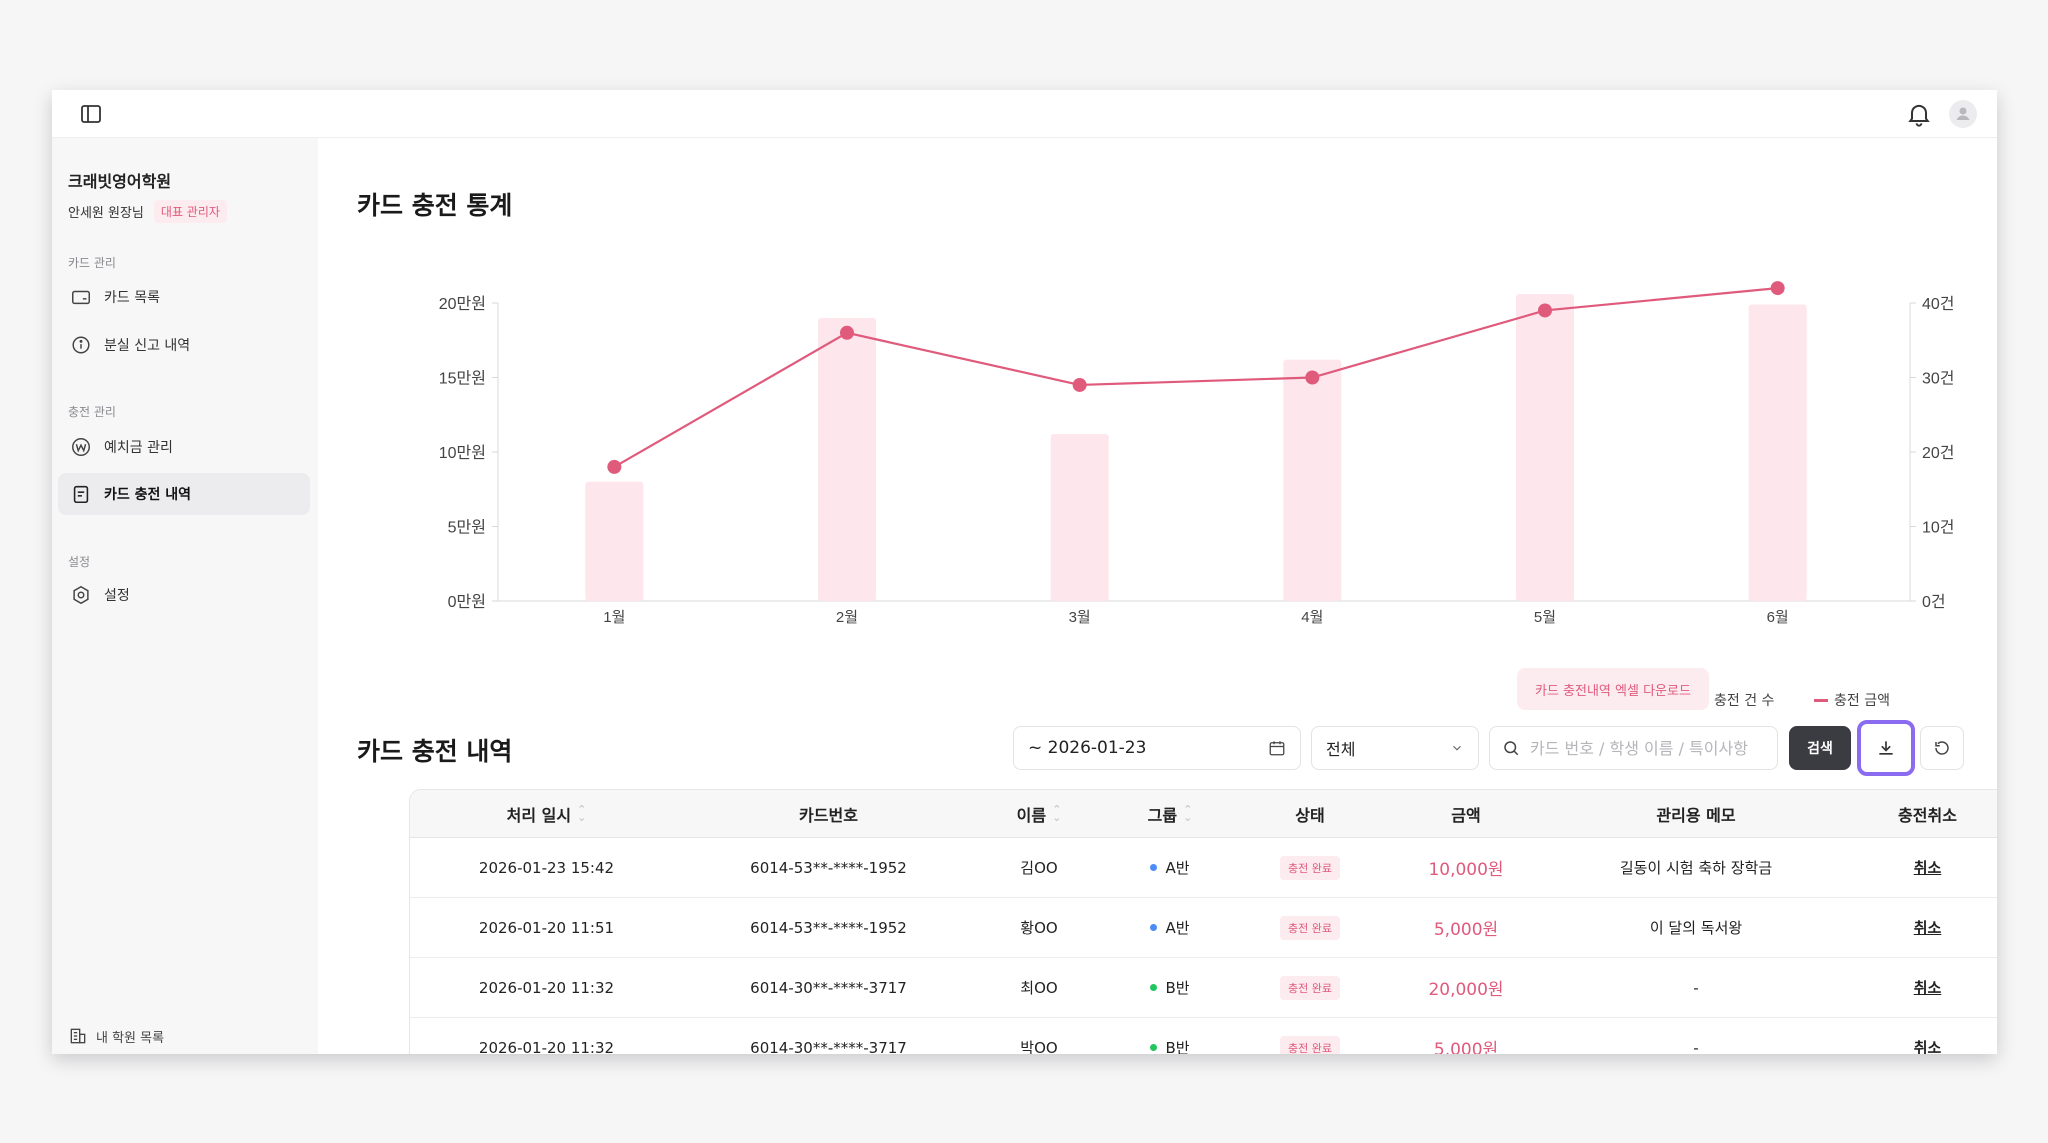 Image resolution: width=2048 pixels, height=1143 pixels. I want to click on col-time: 처리 일시 ⌃ ⌄, so click(546, 814).